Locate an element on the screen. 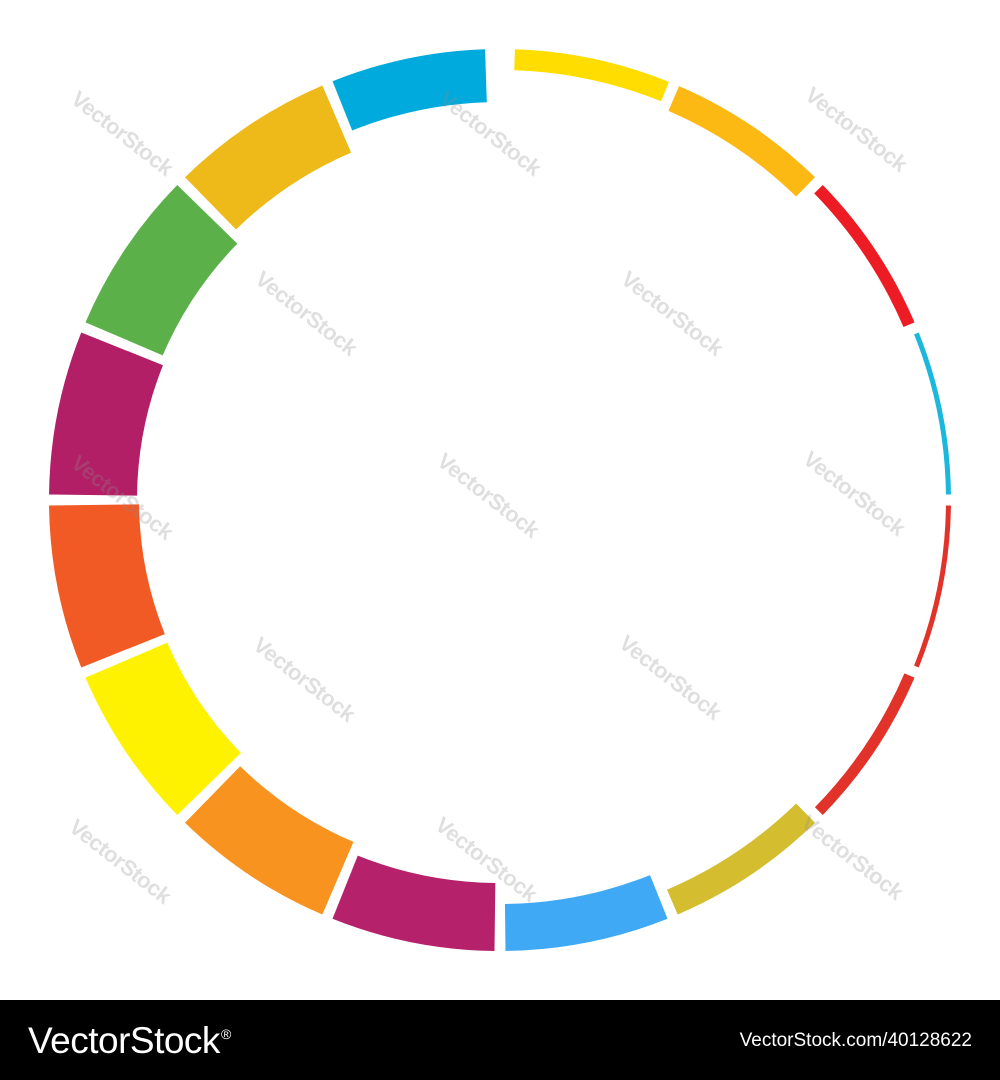  brand-name: VectorStock is located at coordinates (124, 1040).